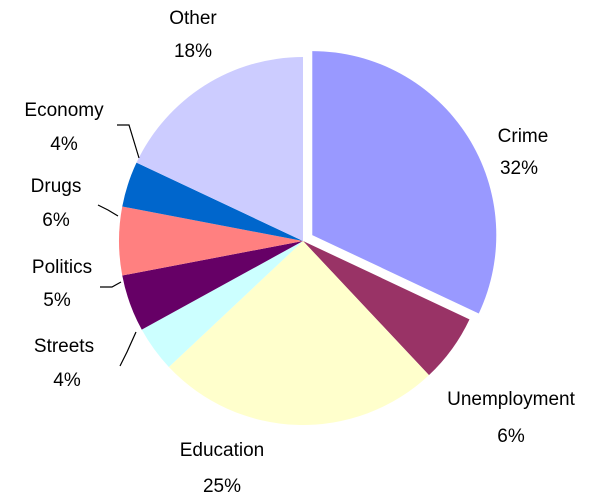  I want to click on slice-label-economy: Economy, so click(64, 110).